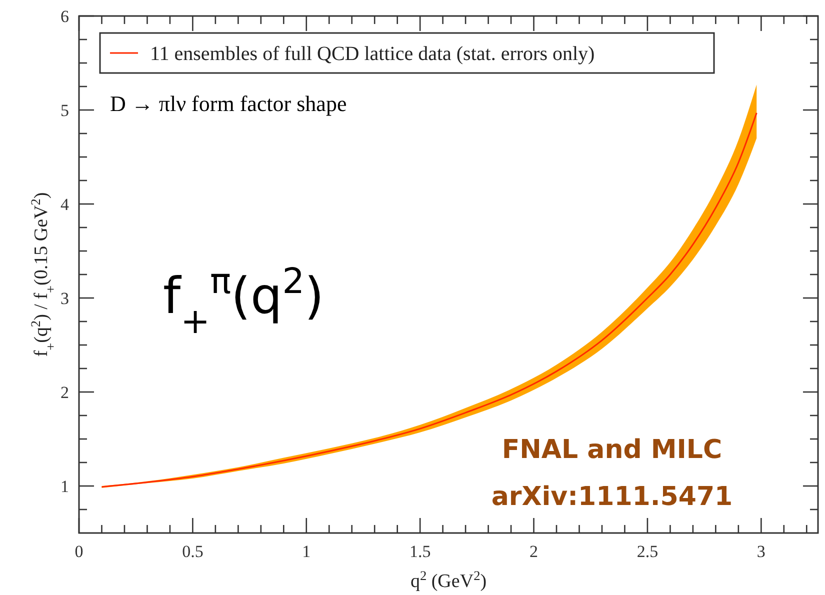 This screenshot has width=825, height=595. Describe the element at coordinates (372, 54) in the screenshot. I see `legend-label: 11 ensembles of full QCD lattice data (stat. errors only)` at that location.